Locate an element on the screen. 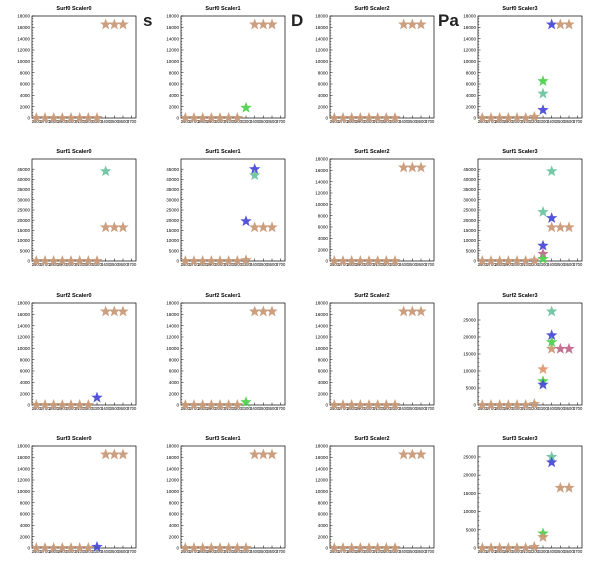 The image size is (596, 573). chart-title: Surf3 Scaler2 is located at coordinates (371, 439).